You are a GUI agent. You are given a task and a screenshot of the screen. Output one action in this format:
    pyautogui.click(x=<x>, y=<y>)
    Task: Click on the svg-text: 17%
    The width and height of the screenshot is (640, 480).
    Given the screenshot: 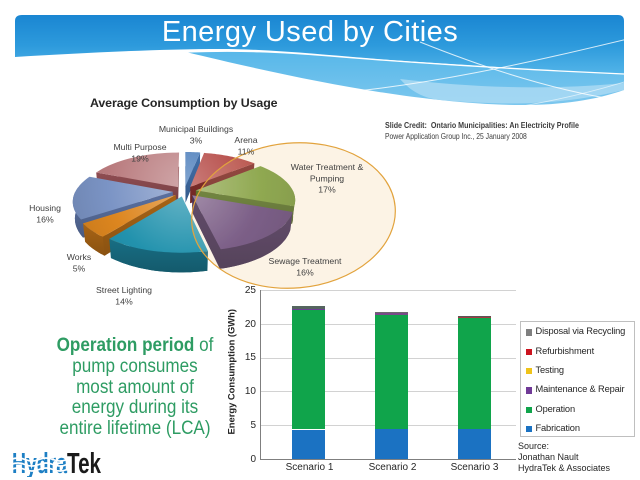 What is the action you would take?
    pyautogui.click(x=327, y=190)
    